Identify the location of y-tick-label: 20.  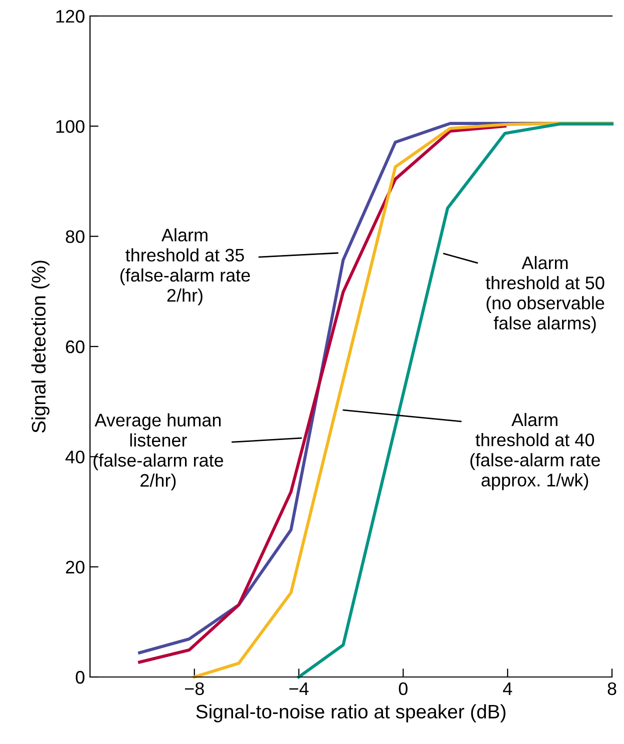
(75, 567).